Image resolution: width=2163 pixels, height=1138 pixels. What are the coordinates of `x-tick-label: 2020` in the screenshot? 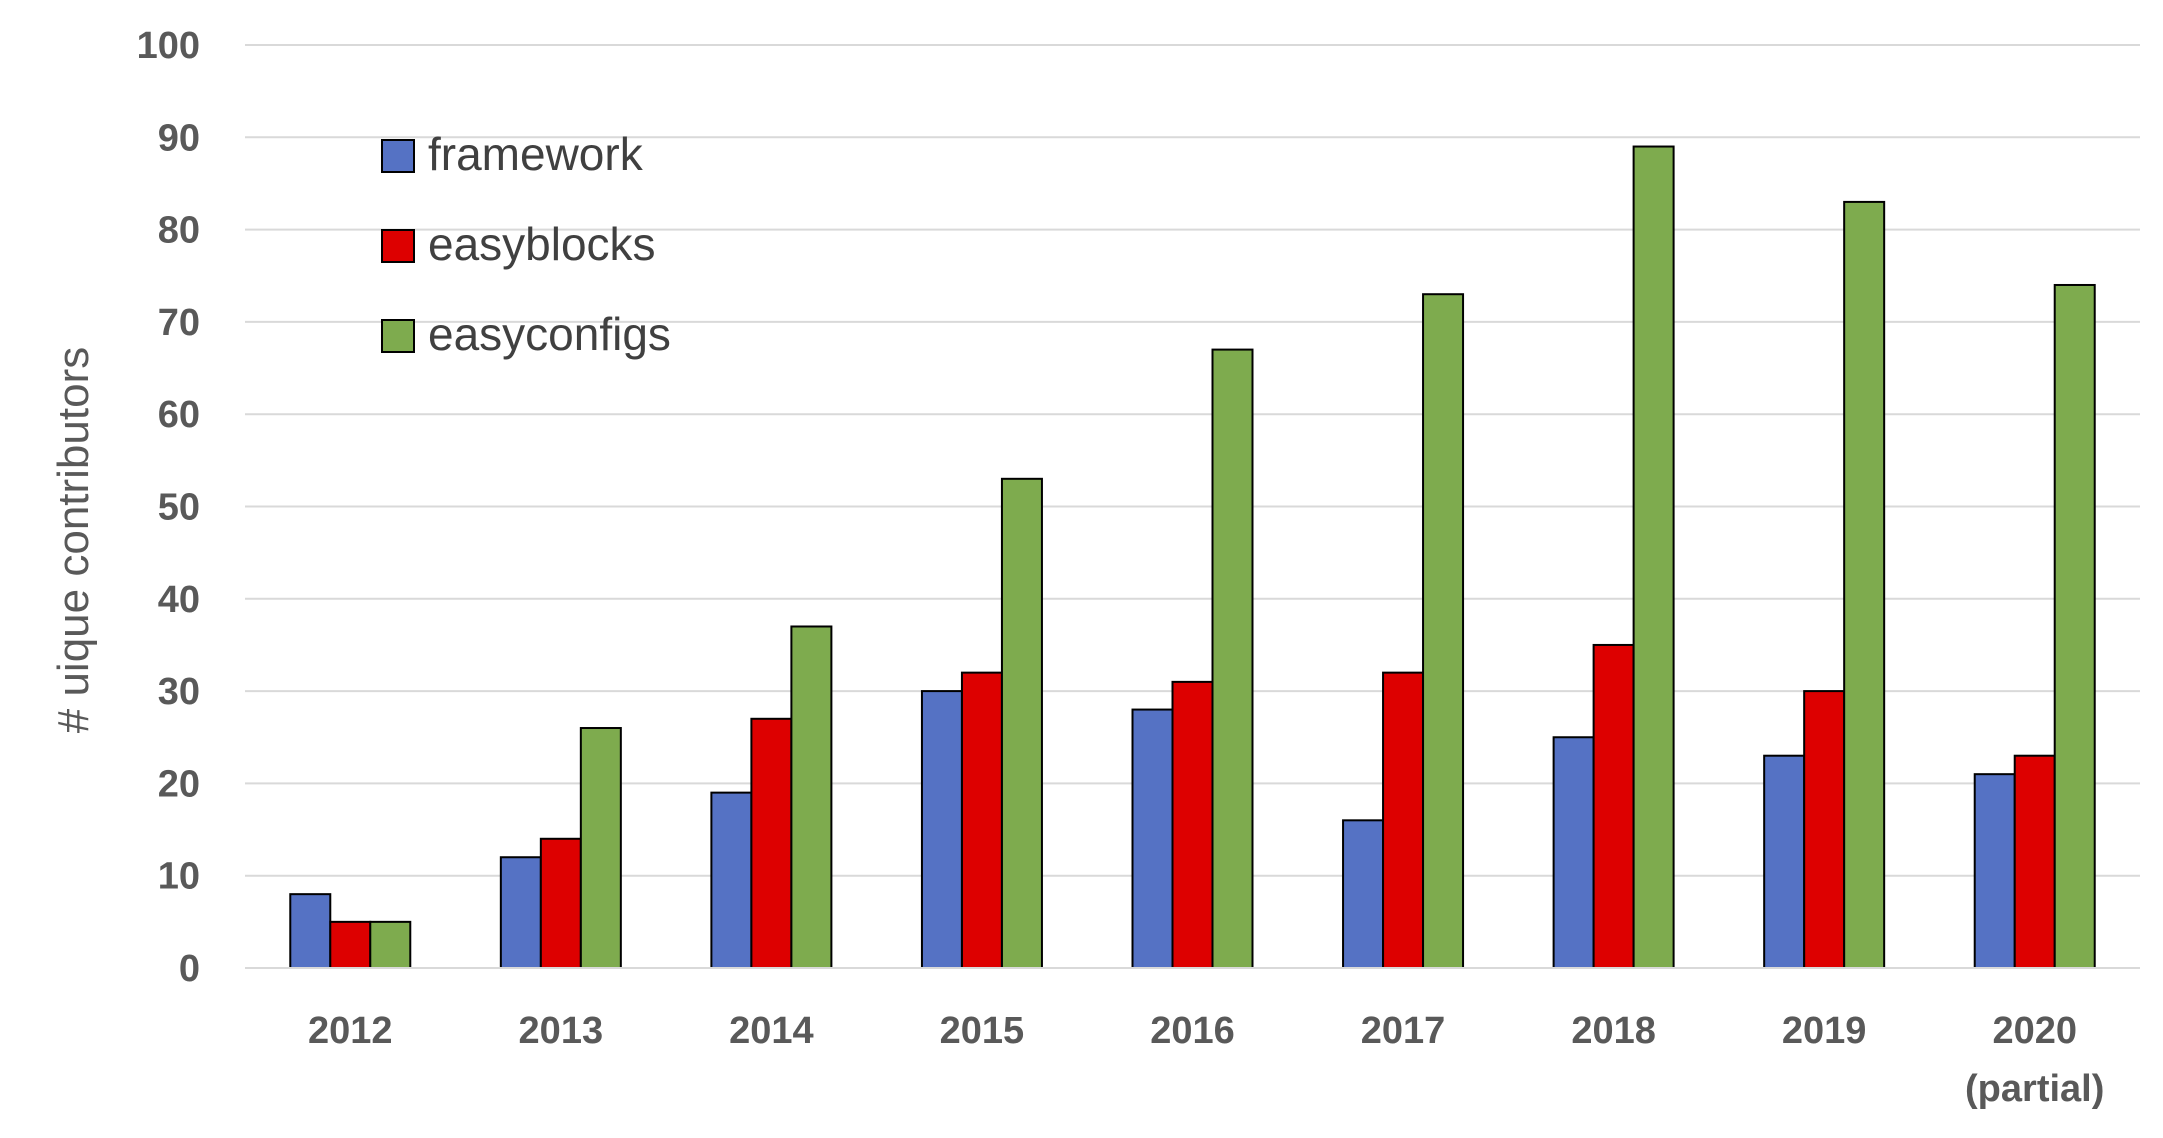 It's located at (2034, 1031).